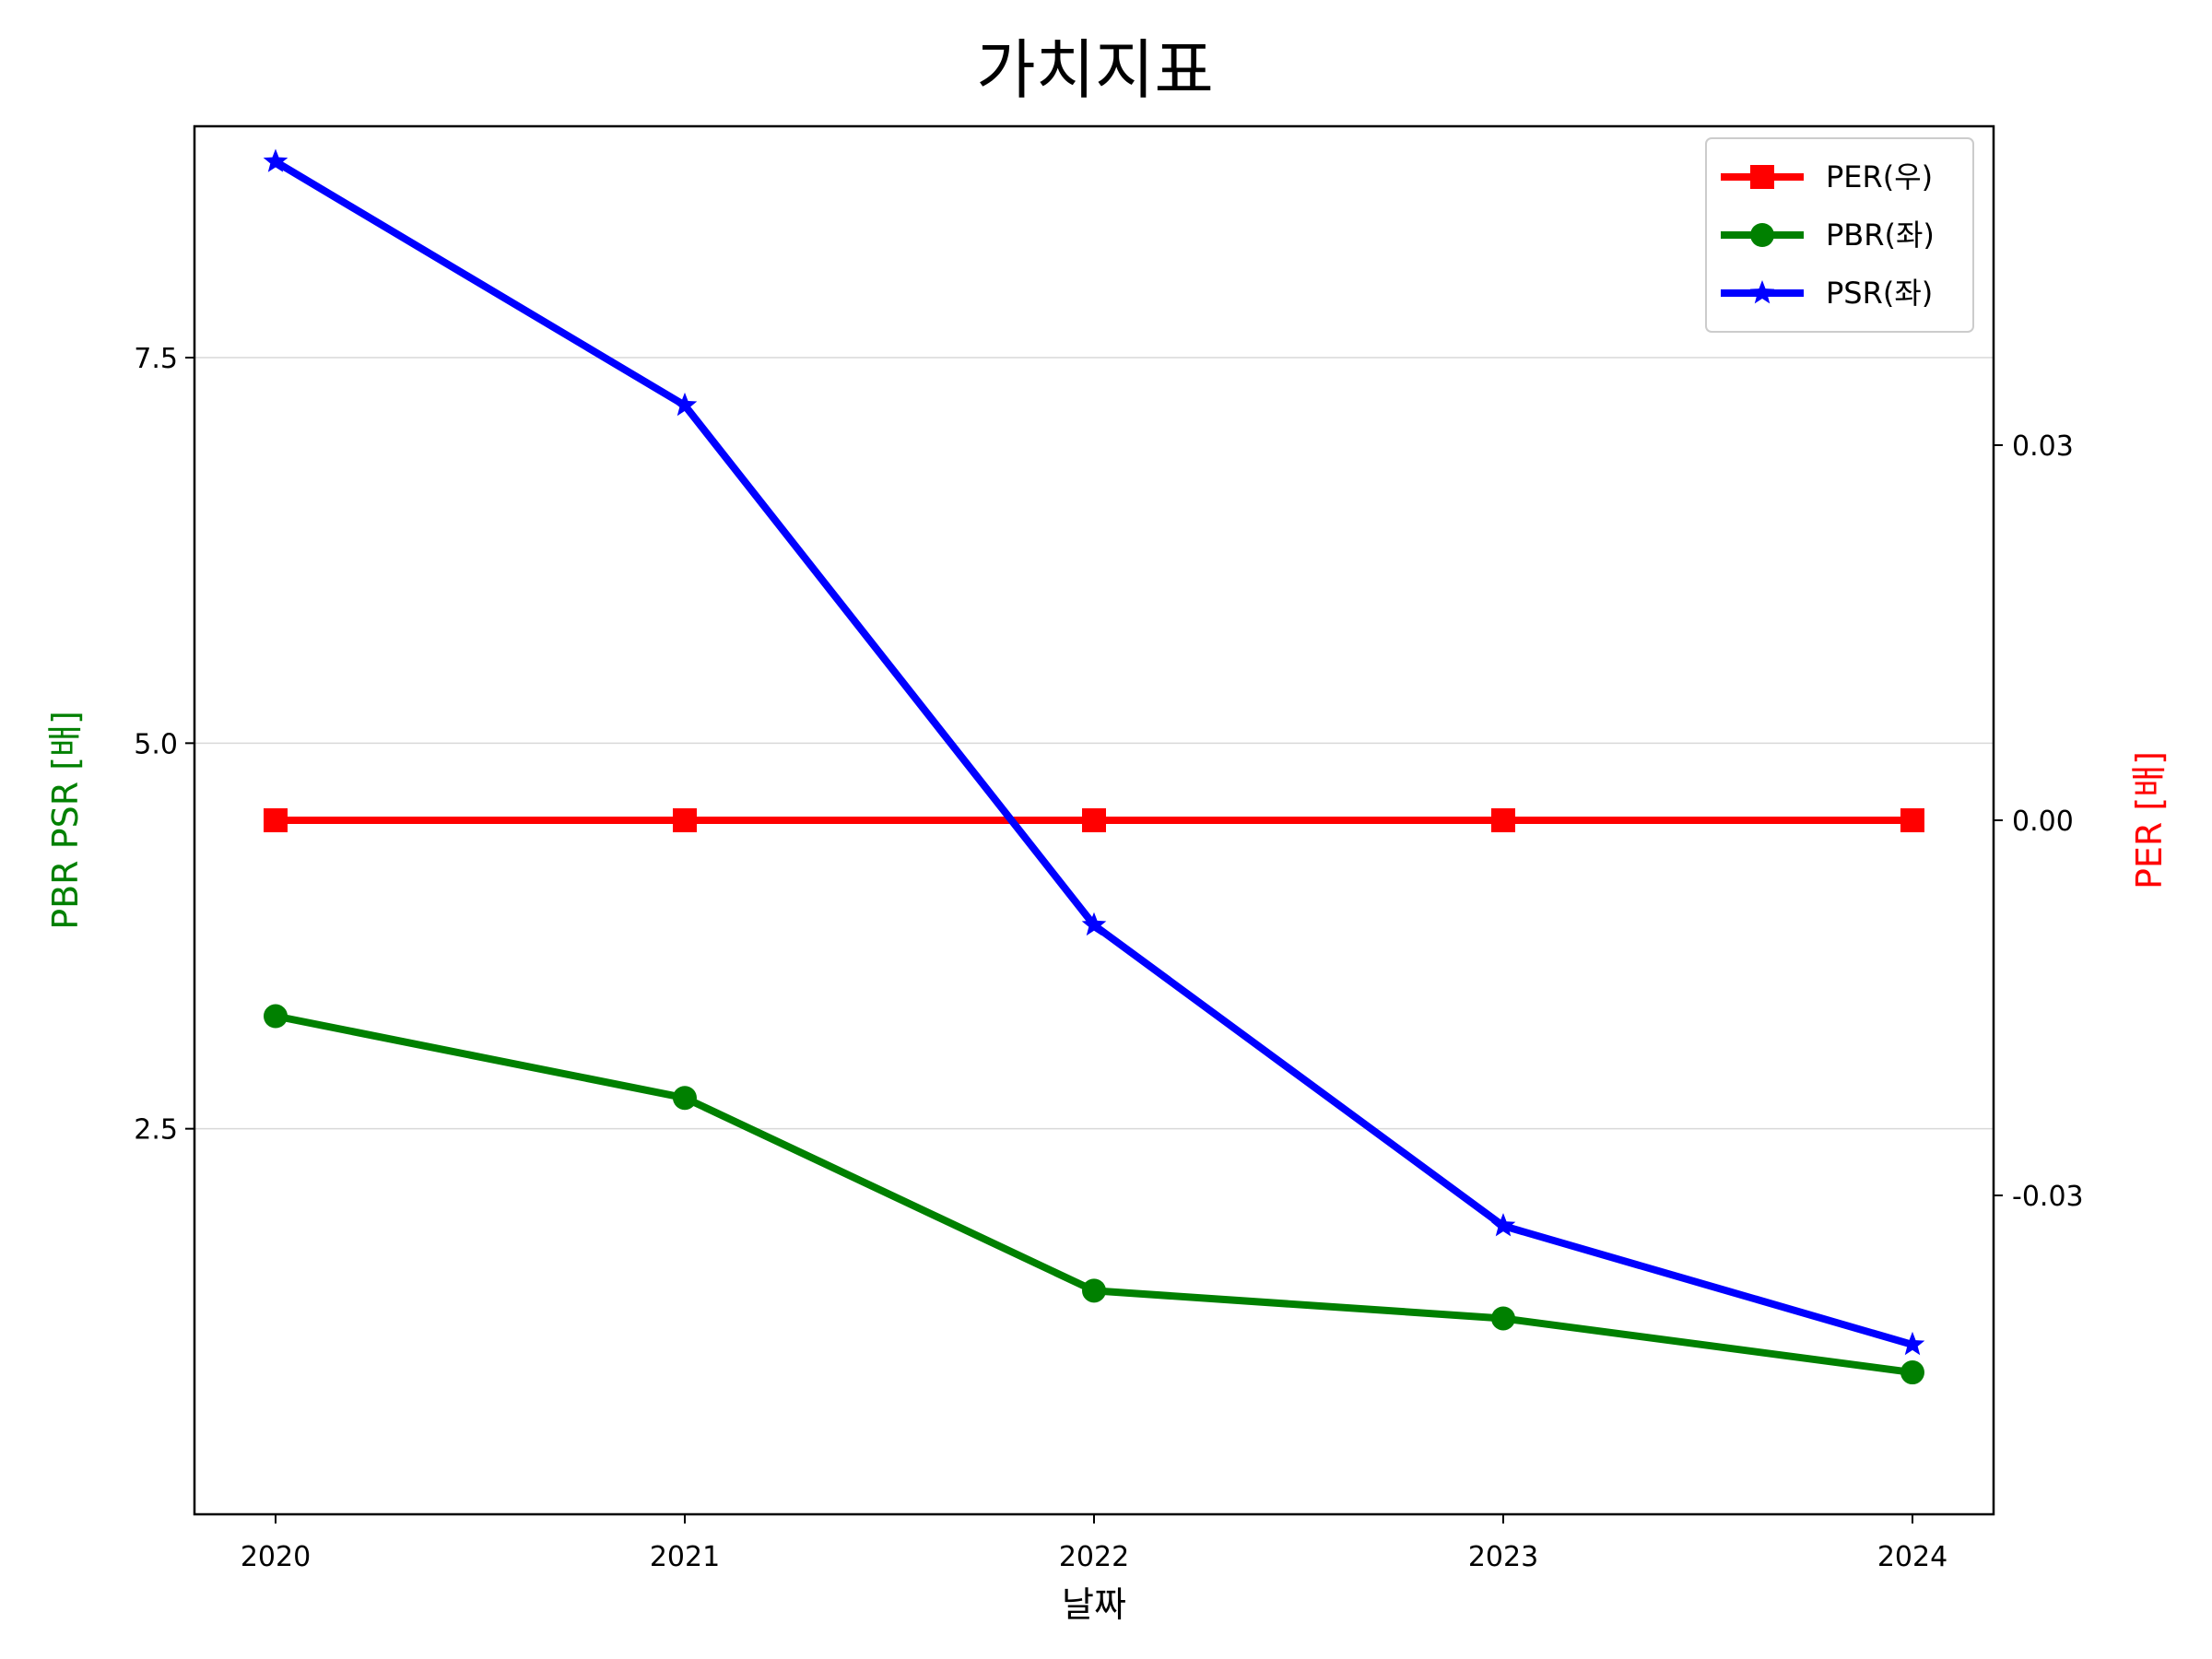  I want to click on legend: PER(우) PBR(좌) PSR(좌), so click(1839, 235).